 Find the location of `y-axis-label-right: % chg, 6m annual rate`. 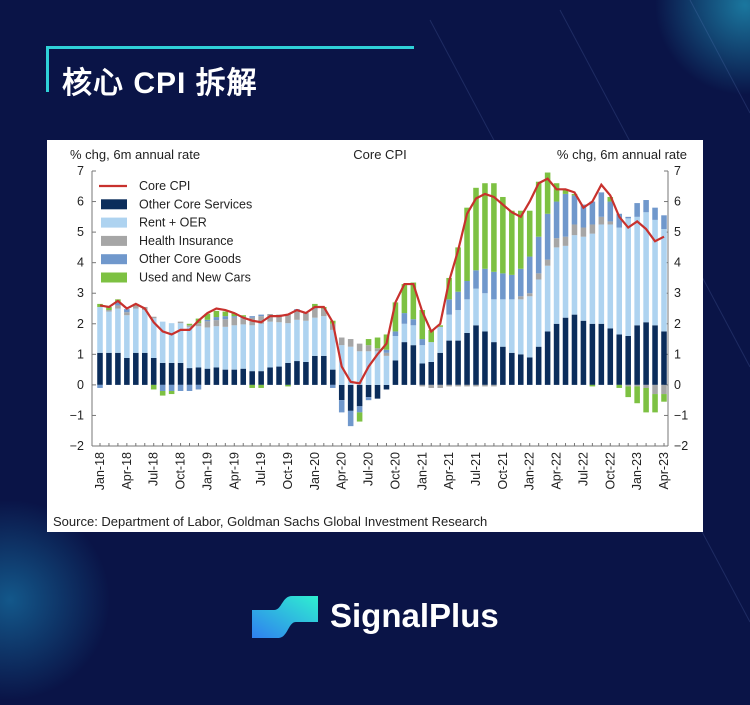

y-axis-label-right: % chg, 6m annual rate is located at coordinates (622, 154).